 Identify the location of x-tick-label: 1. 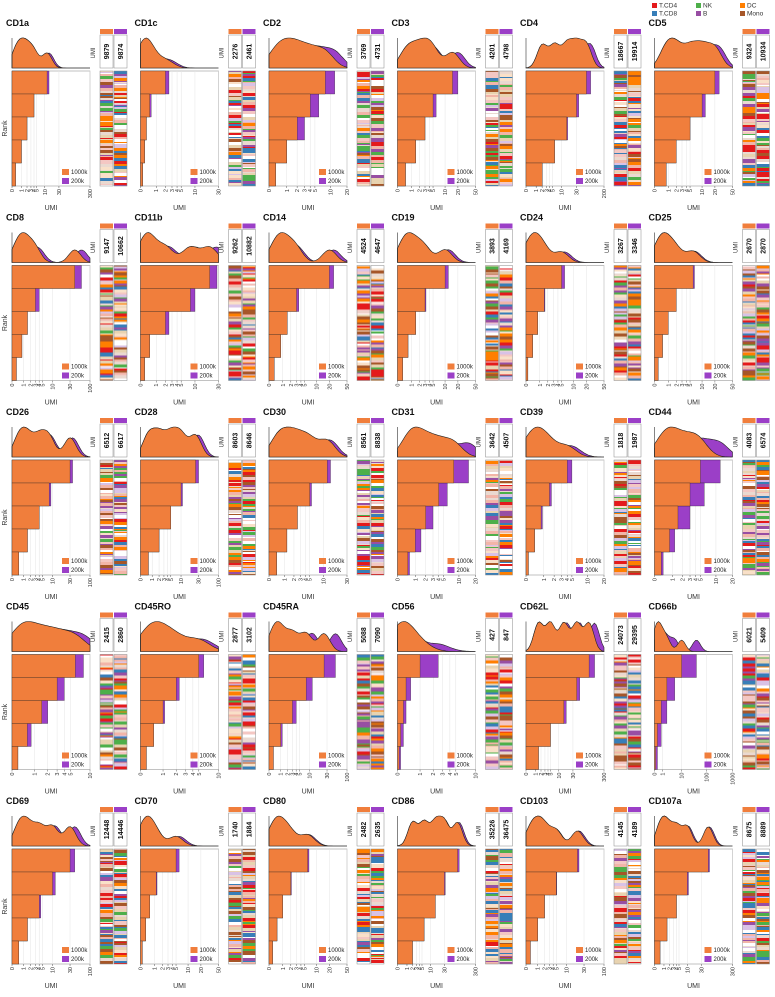
(412, 190).